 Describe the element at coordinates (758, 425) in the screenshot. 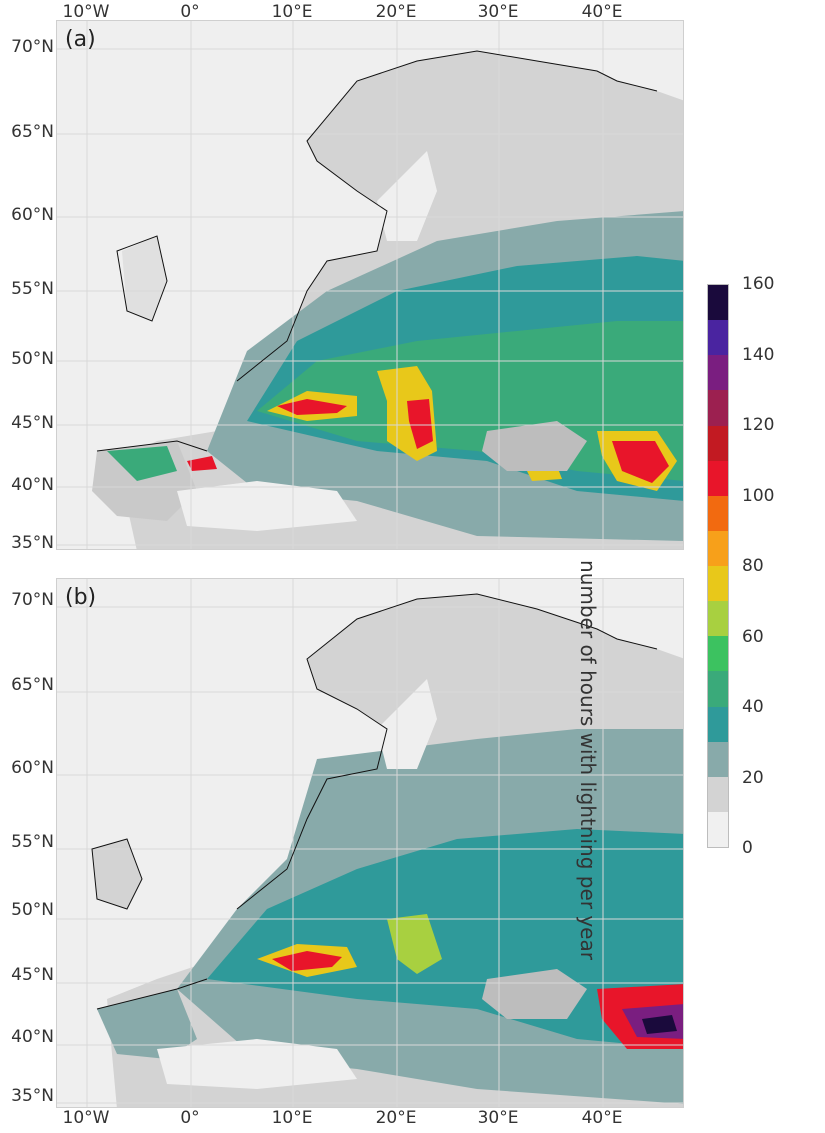

I see `colorbar-tick: 120` at that location.